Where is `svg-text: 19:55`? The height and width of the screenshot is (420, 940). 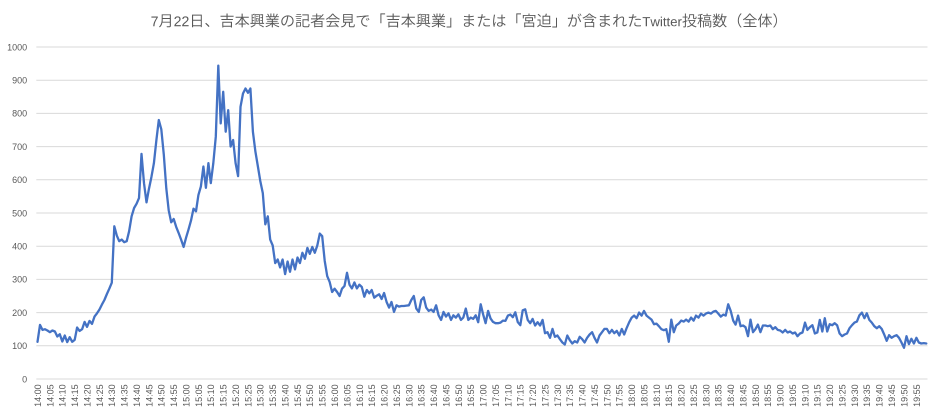 svg-text: 19:55 is located at coordinates (917, 395).